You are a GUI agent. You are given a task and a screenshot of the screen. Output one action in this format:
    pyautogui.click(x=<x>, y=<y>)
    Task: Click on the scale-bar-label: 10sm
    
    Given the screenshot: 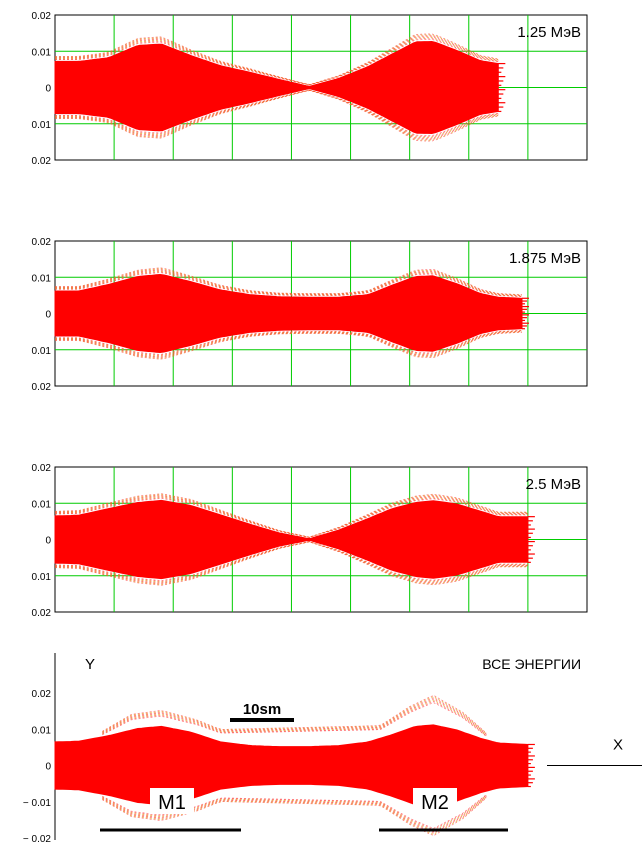 What is the action you would take?
    pyautogui.click(x=262, y=709)
    